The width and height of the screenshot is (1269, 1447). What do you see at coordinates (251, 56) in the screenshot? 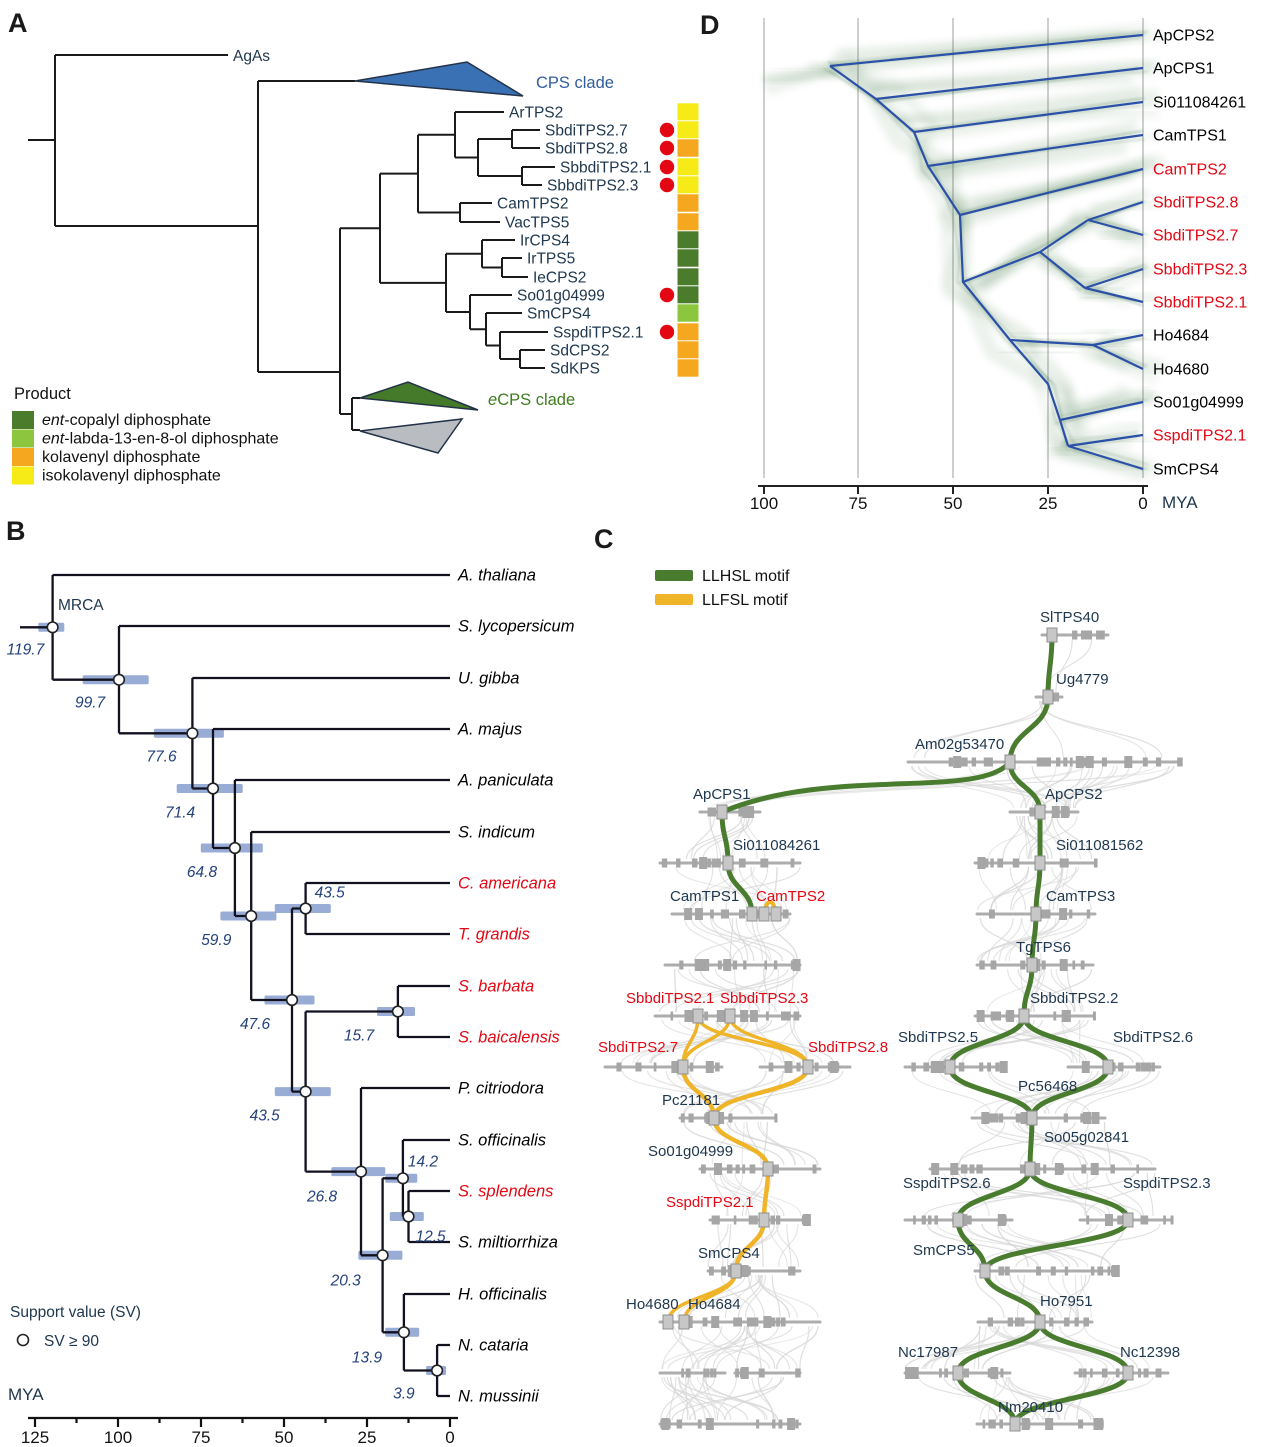
I see `outgroup-label: AgAs` at bounding box center [251, 56].